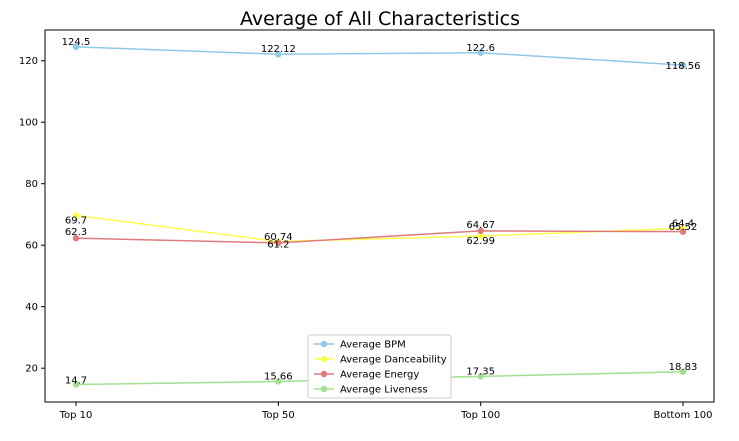 Image resolution: width=739 pixels, height=441 pixels. Describe the element at coordinates (31, 307) in the screenshot. I see `y-tick-label: 40` at that location.